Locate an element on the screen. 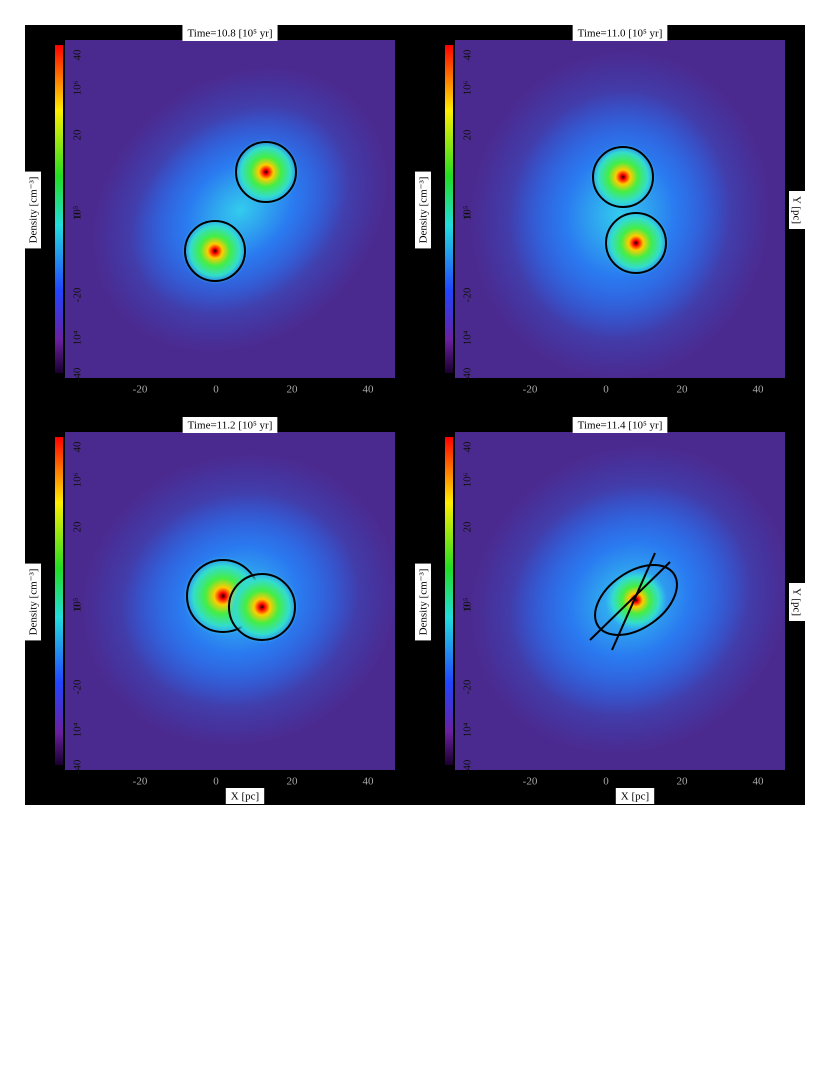 Image resolution: width=830 pixels, height=1075 pixels. panel-title: Time=10.8 [10⁵ yr] is located at coordinates (230, 33).